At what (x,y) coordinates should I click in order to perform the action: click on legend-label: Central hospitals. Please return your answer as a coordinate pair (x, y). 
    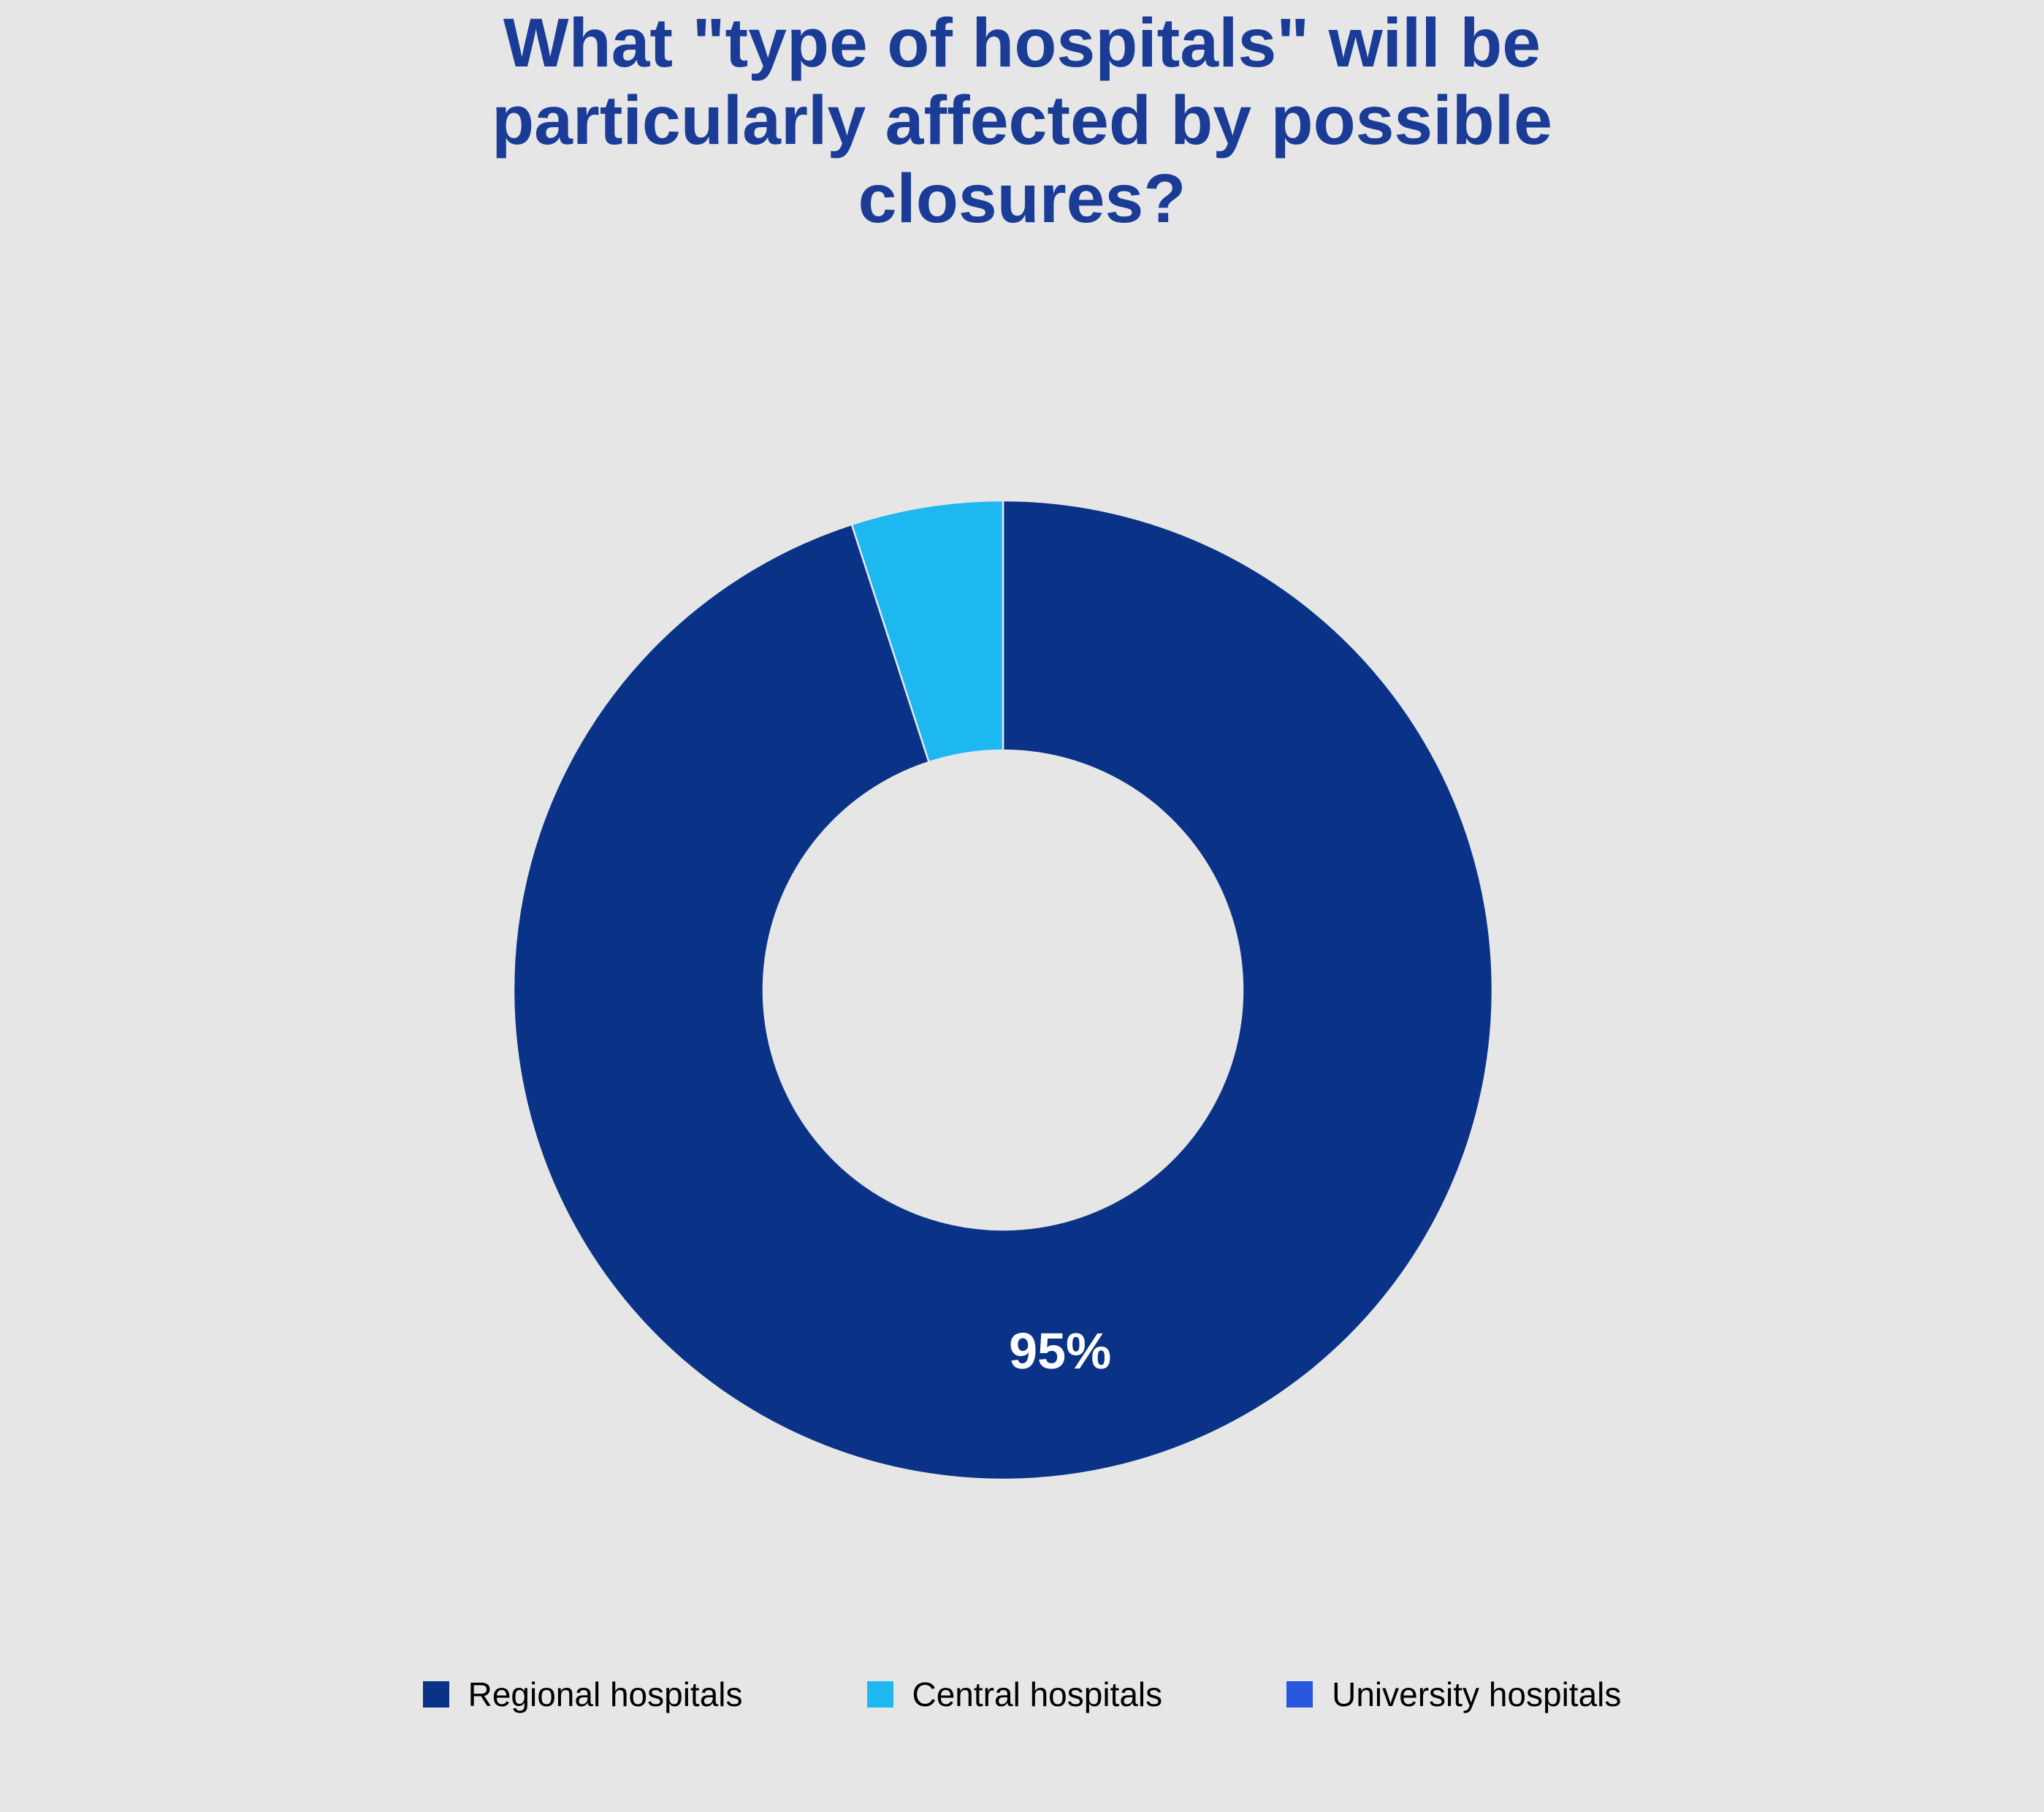
    Looking at the image, I should click on (1037, 1694).